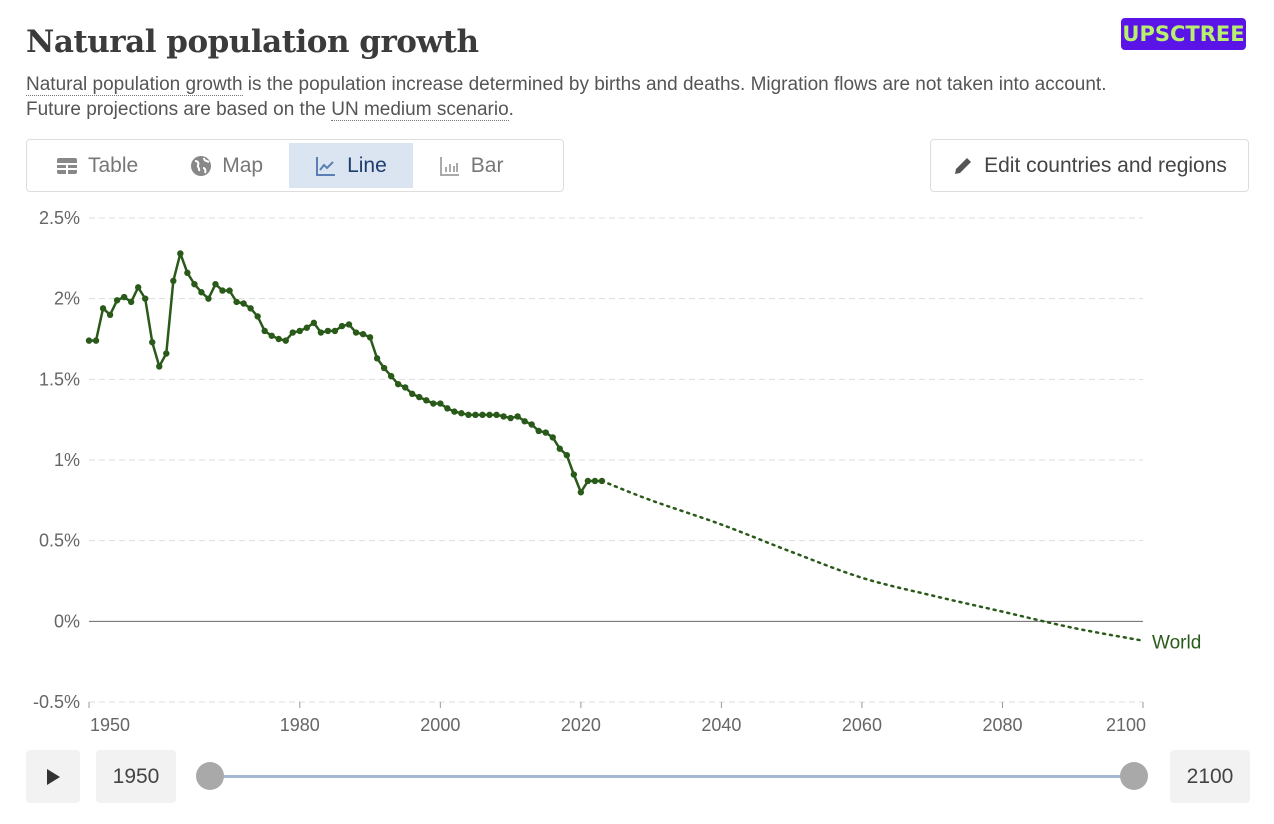  I want to click on x-tick-label: 2040, so click(721, 725).